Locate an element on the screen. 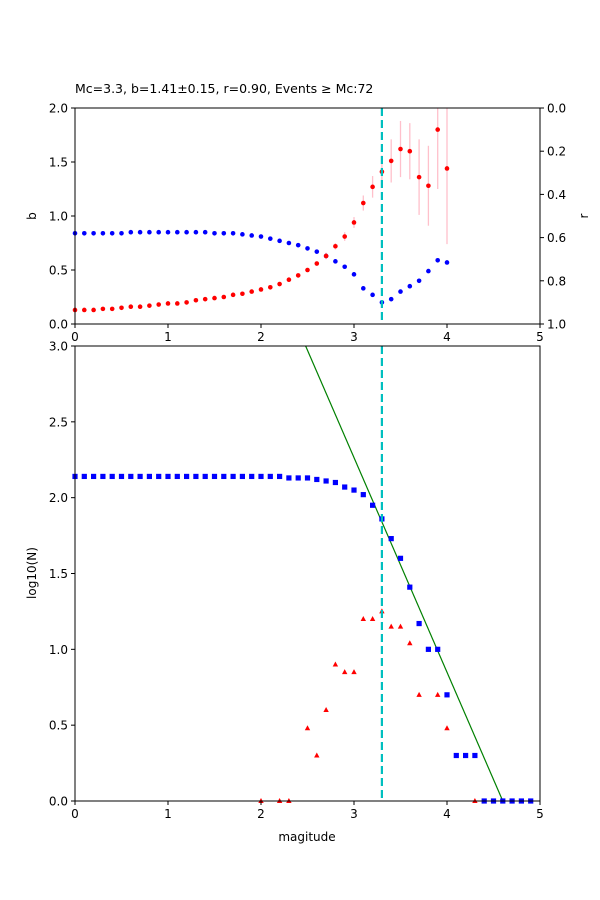  y-tick-label: 2.0 is located at coordinates (58, 498).